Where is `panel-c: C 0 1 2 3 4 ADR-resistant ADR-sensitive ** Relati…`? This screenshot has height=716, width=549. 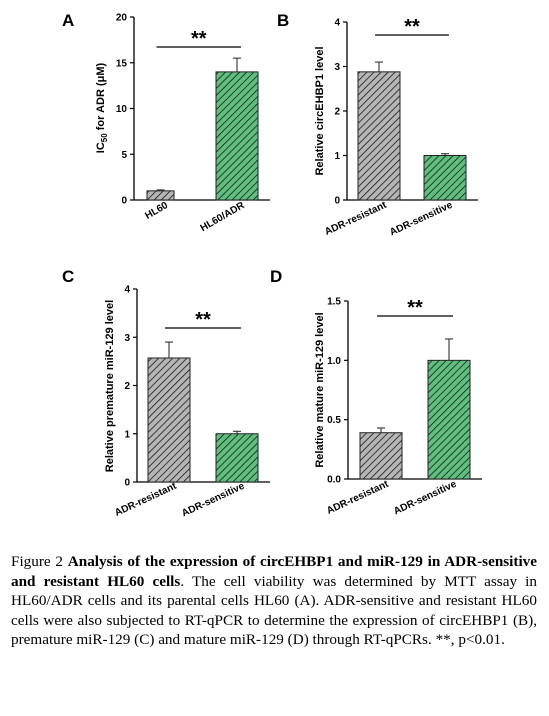 panel-c: C 0 1 2 3 4 ADR-resistant ADR-sensitive ** Relati… is located at coordinates (166, 393).